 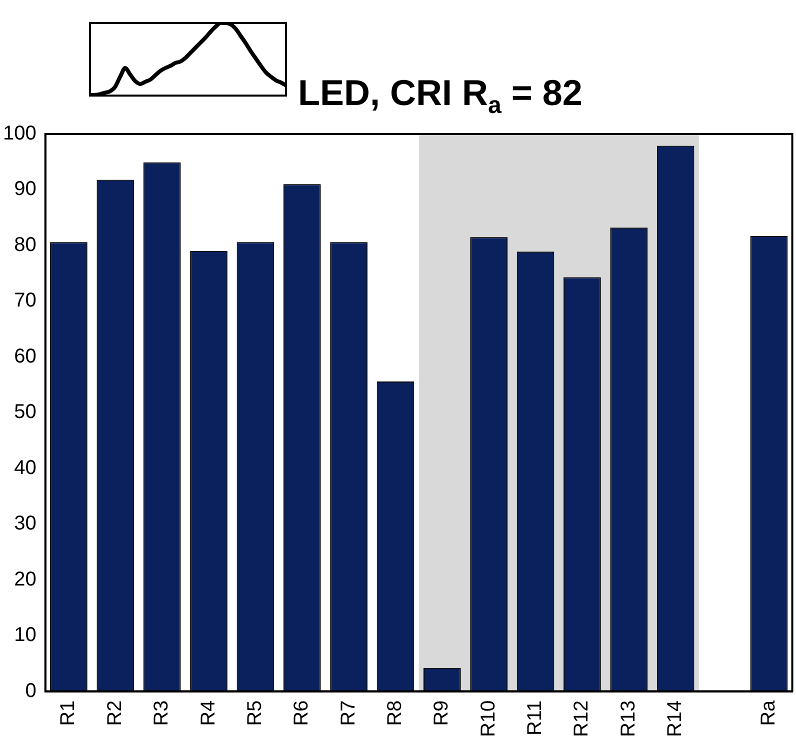 I want to click on x-tick-label: R10, so click(x=488, y=719).